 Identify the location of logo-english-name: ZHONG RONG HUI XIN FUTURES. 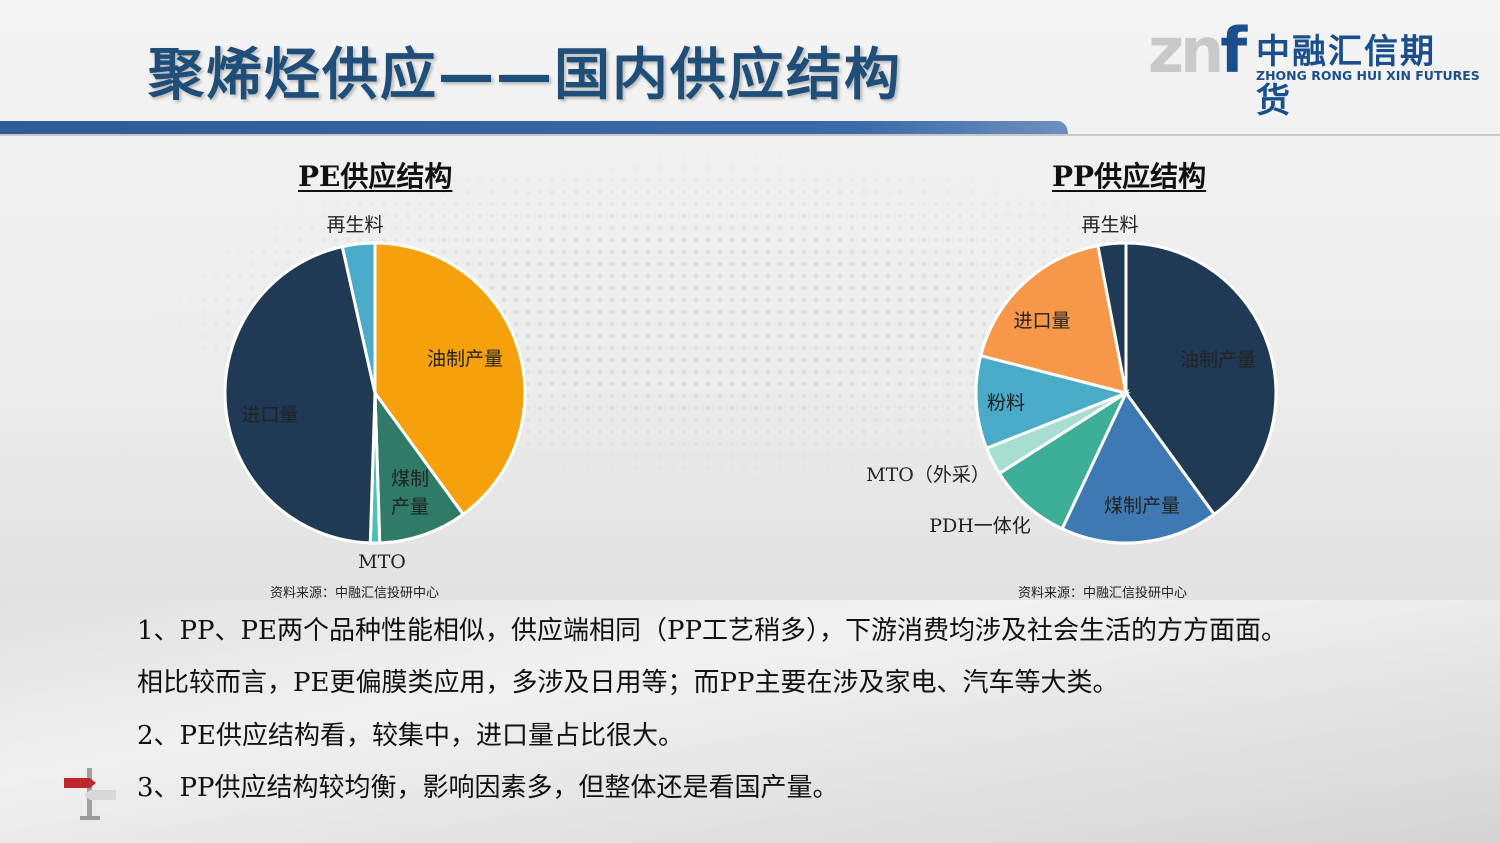
(1368, 75).